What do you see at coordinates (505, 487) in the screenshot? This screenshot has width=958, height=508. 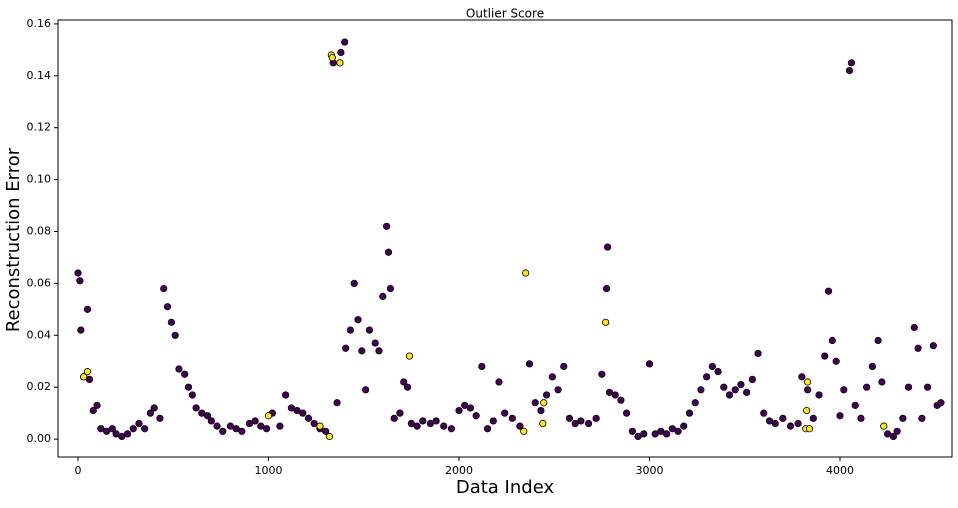 I see `x-axis-label: Data Index` at bounding box center [505, 487].